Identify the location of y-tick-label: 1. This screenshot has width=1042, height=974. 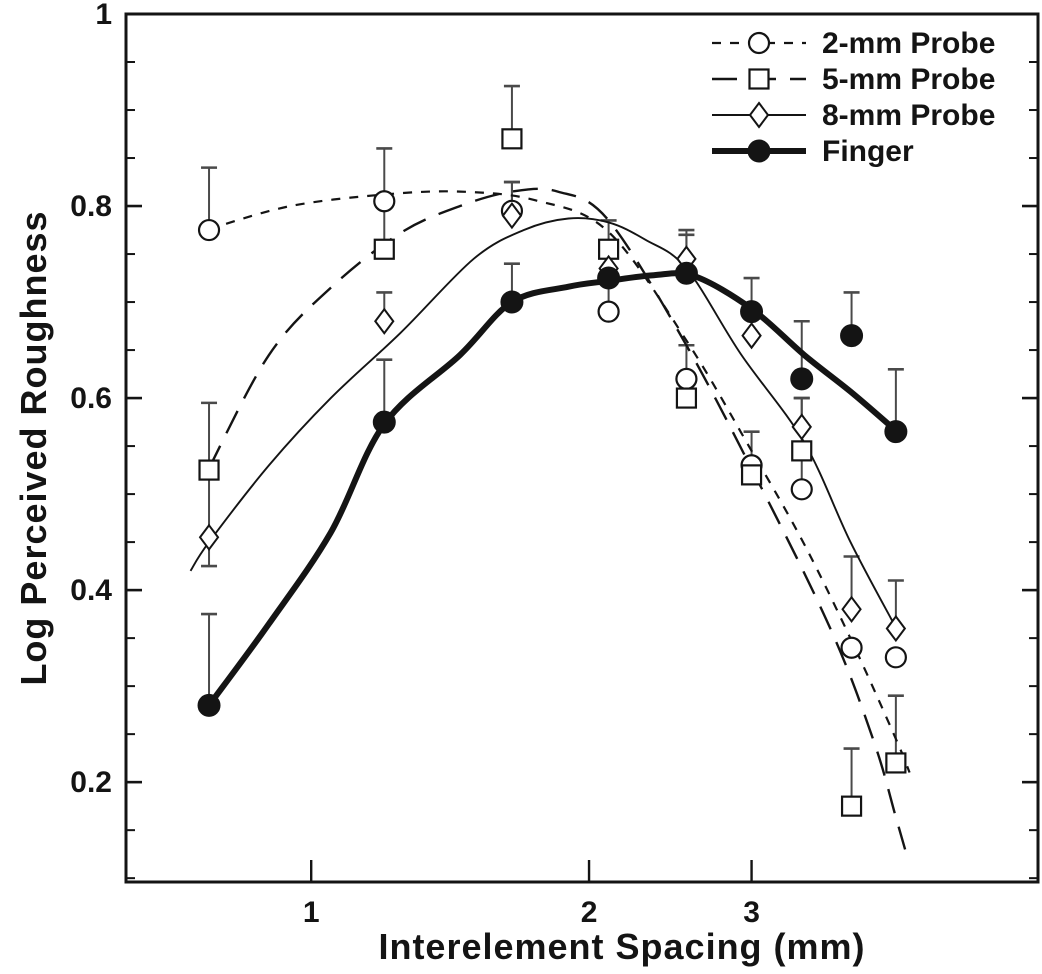
(103, 15).